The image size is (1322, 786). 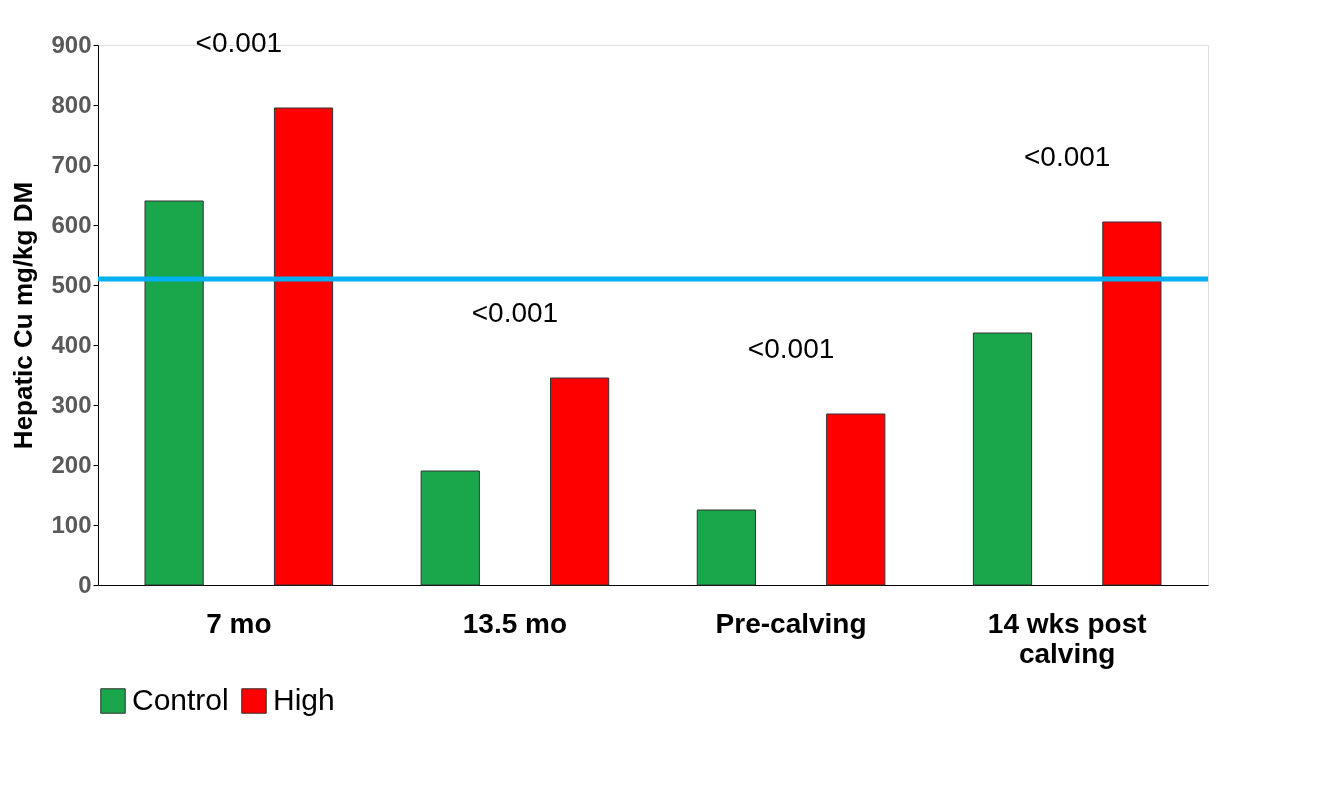 I want to click on y-tick-label: 100, so click(x=71, y=524).